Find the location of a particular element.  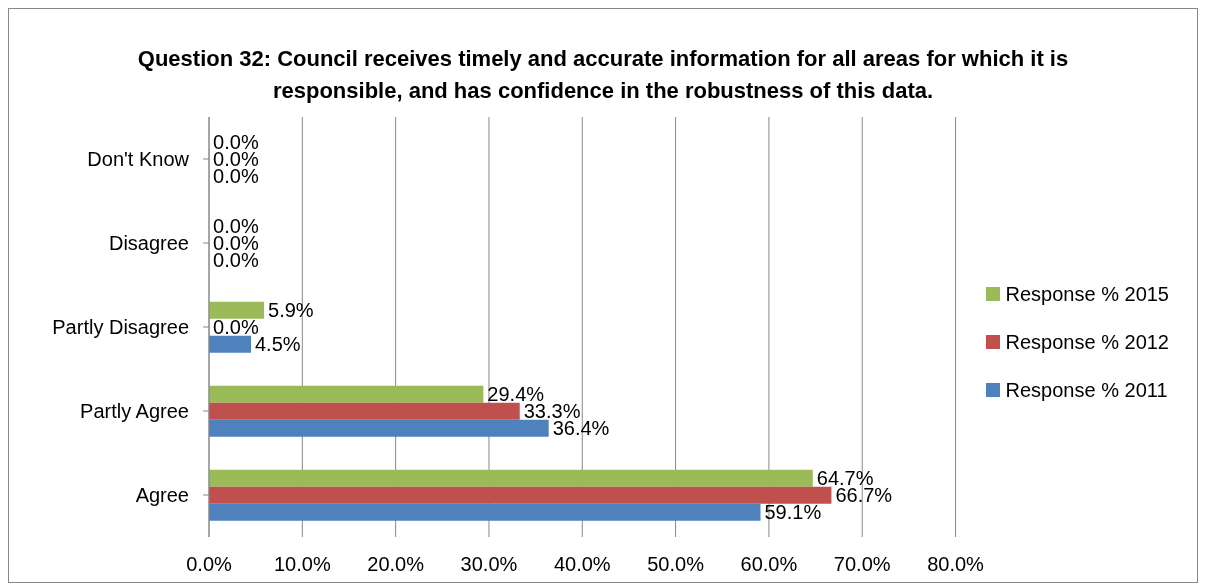

x-tick-label: 20.0% is located at coordinates (396, 564).